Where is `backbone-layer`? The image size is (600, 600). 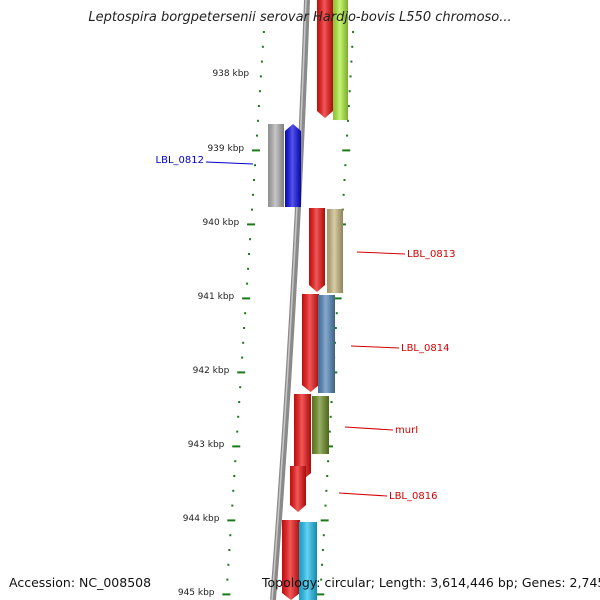 backbone-layer is located at coordinates (290, 300).